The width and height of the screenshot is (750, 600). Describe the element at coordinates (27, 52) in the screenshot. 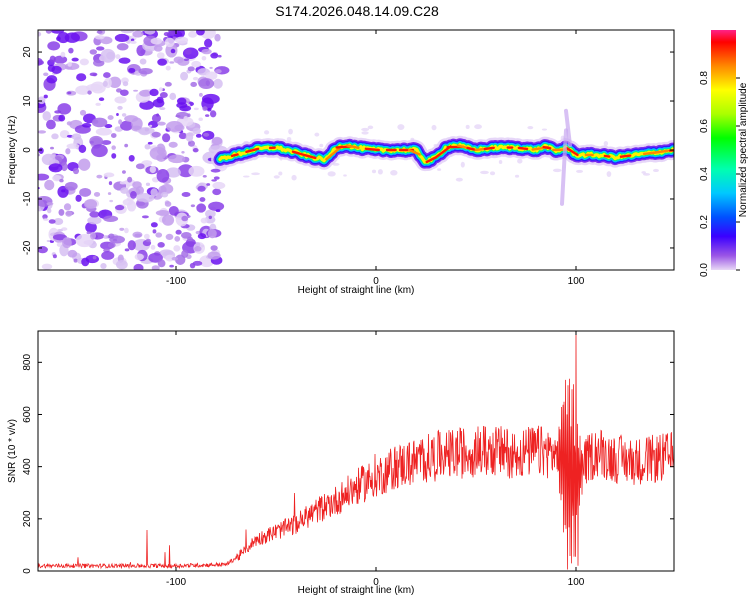

I see `spectrogram-ytick-label: 20` at that location.